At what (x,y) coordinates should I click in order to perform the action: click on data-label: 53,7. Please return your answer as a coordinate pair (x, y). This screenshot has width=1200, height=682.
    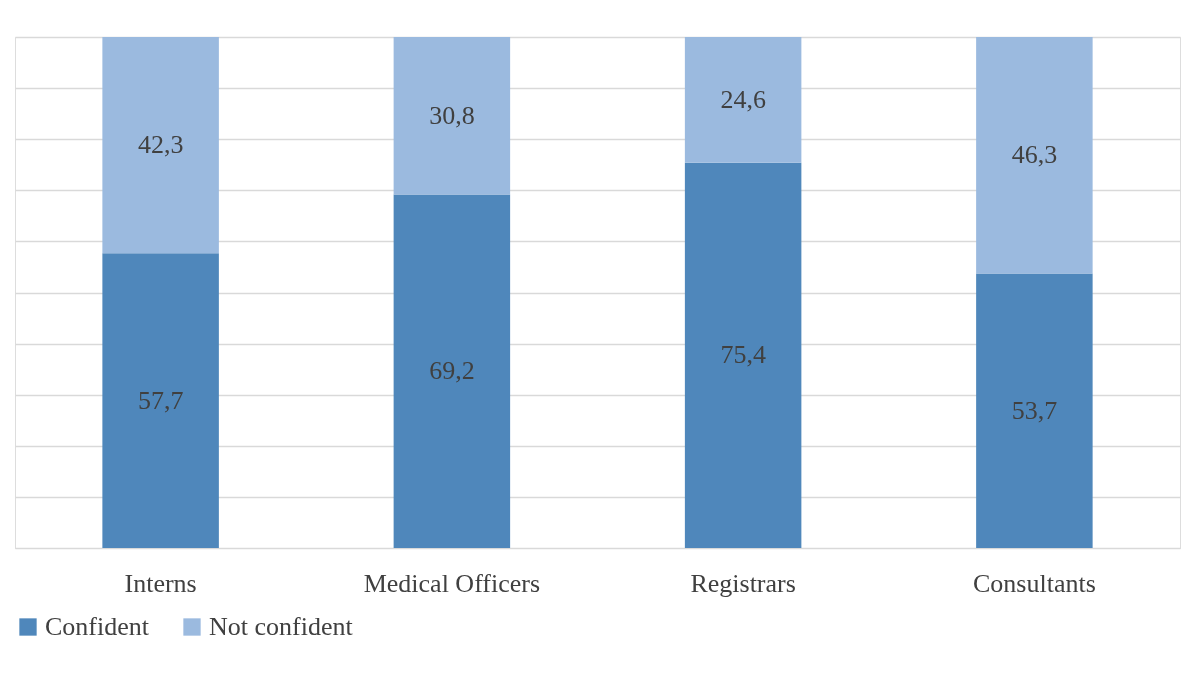
    Looking at the image, I should click on (1034, 410).